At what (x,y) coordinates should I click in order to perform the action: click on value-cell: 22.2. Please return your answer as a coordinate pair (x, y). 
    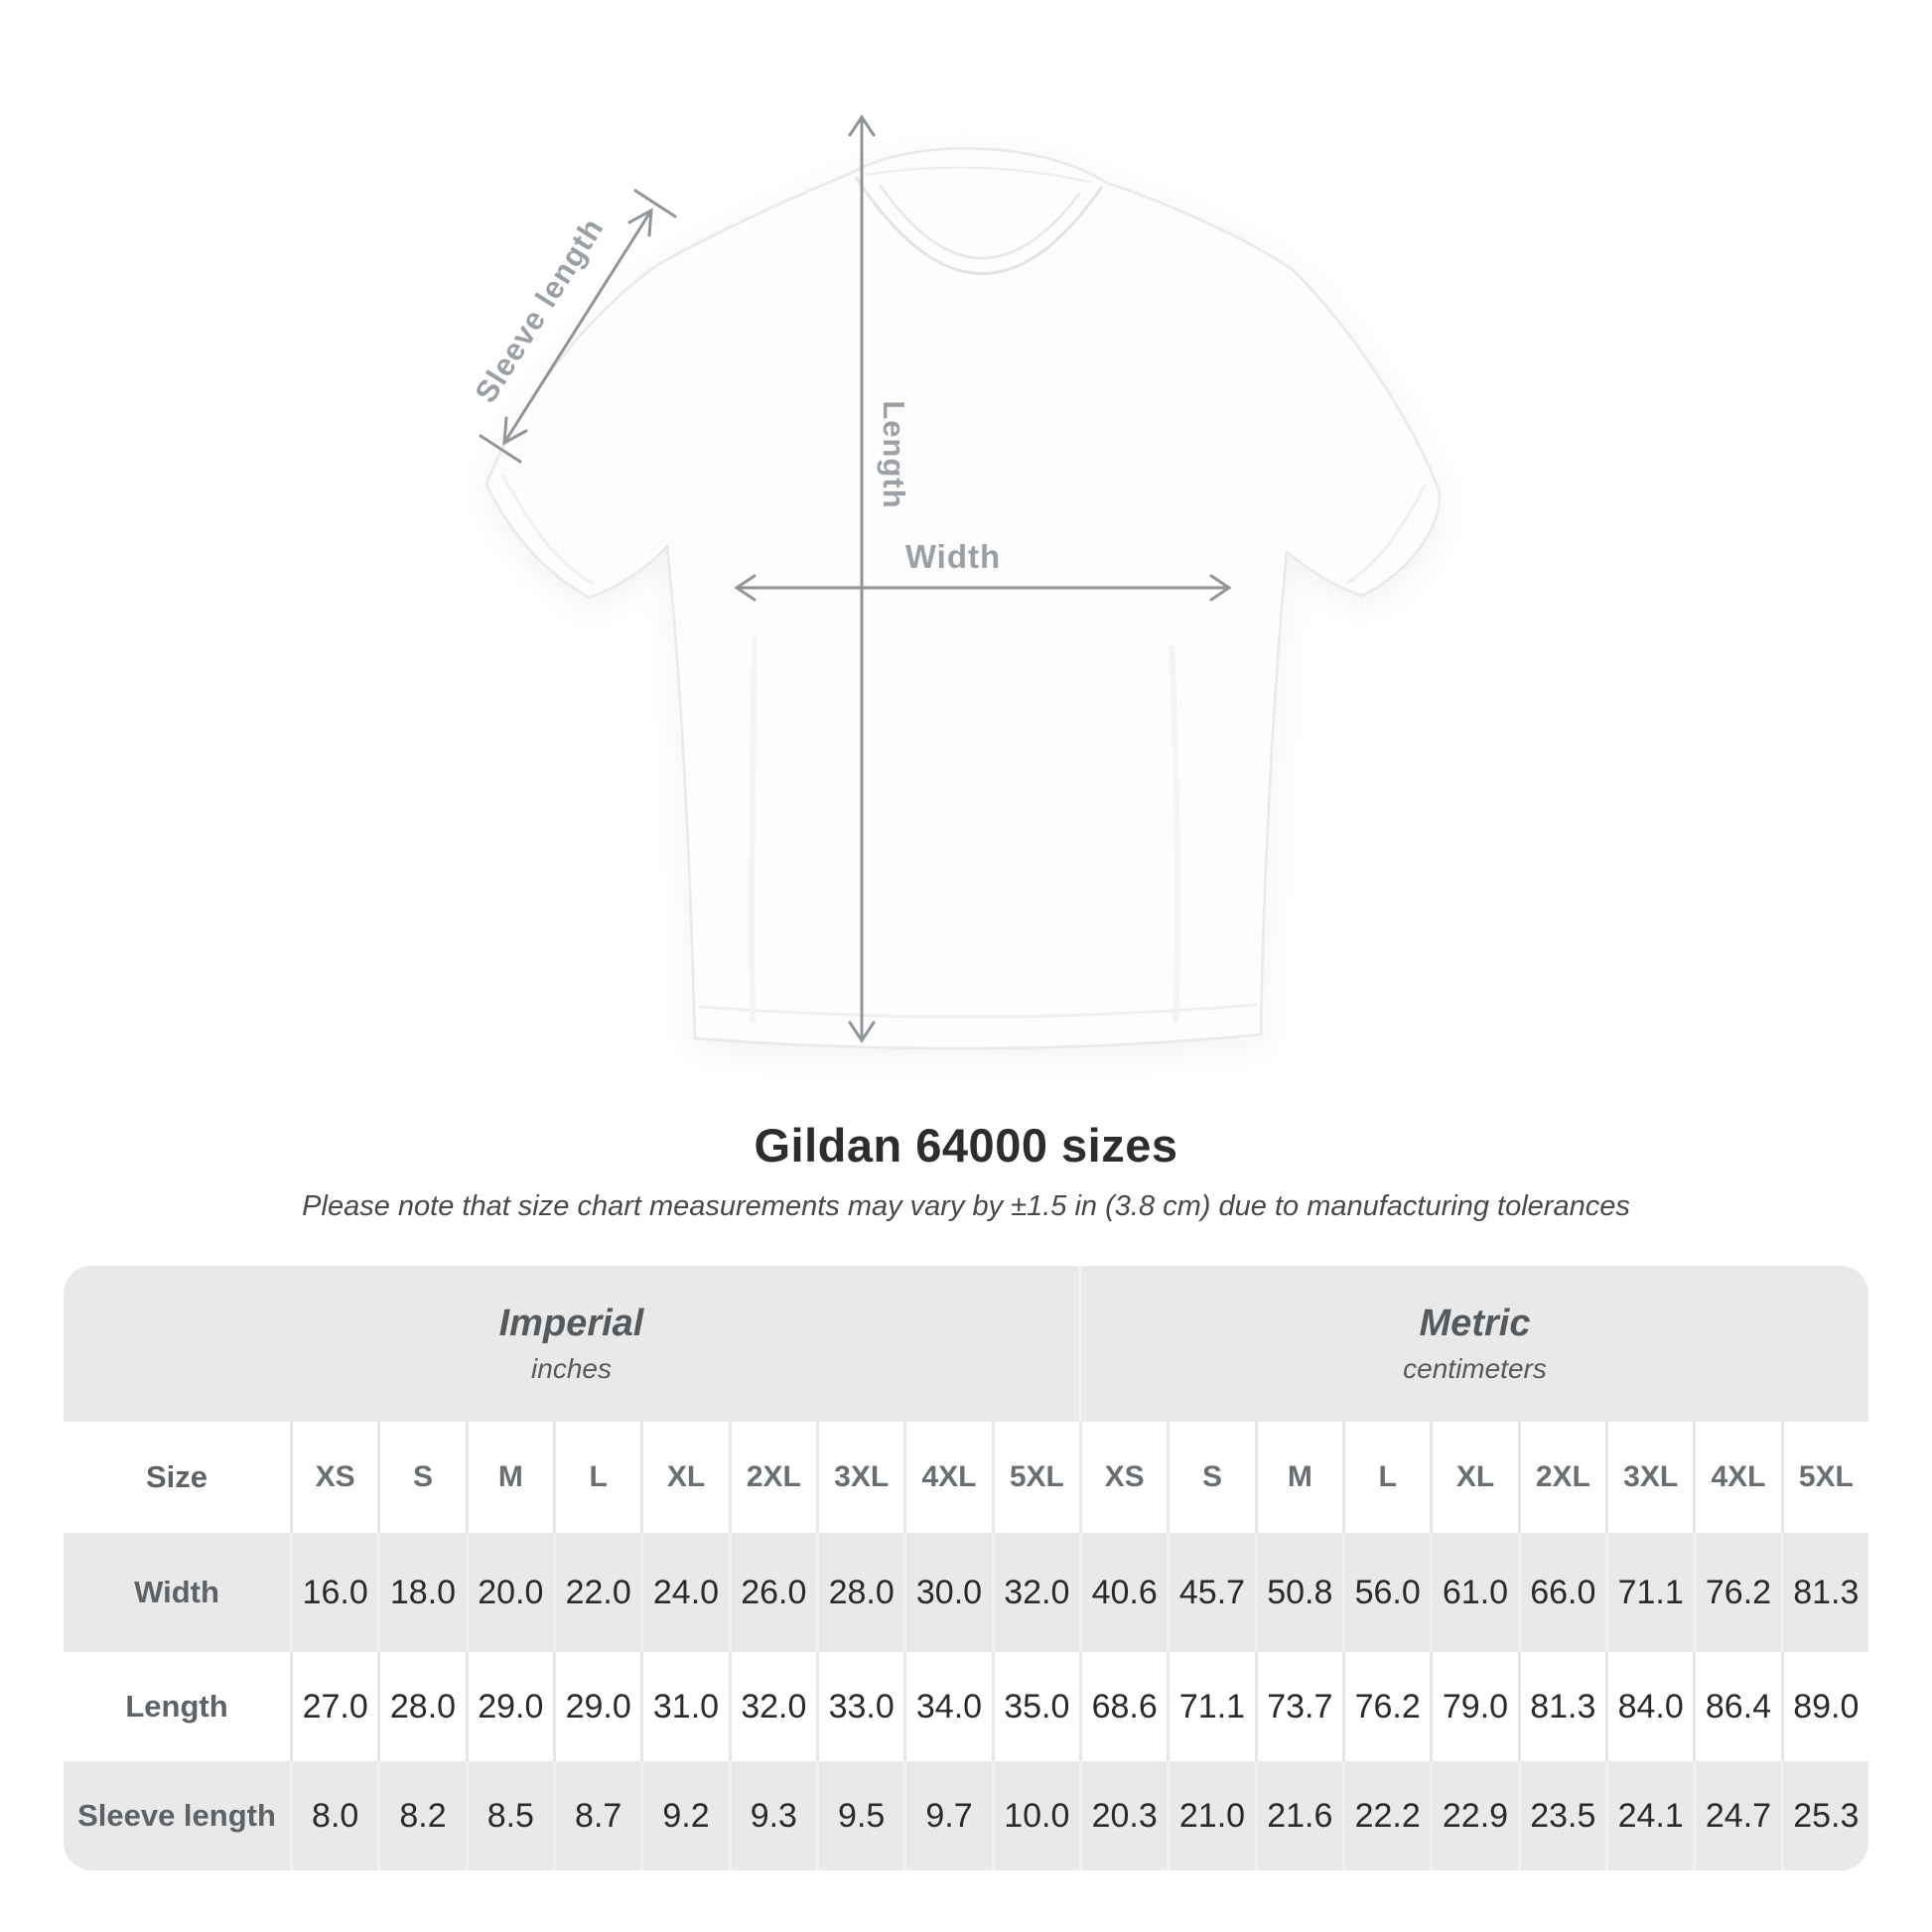
    Looking at the image, I should click on (1387, 1815).